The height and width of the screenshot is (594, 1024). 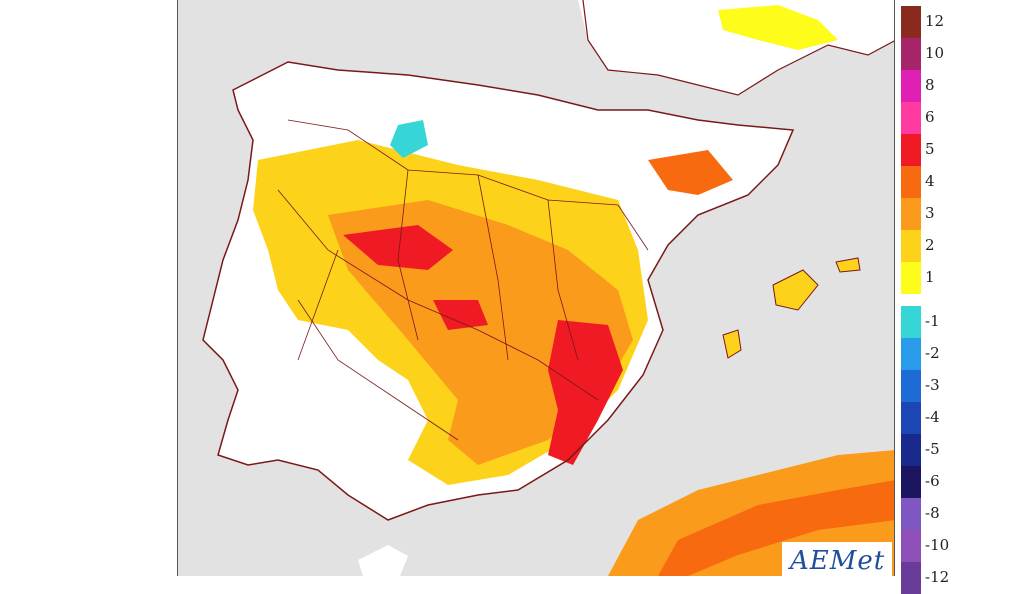 I want to click on legend-label: 10, so click(x=935, y=53).